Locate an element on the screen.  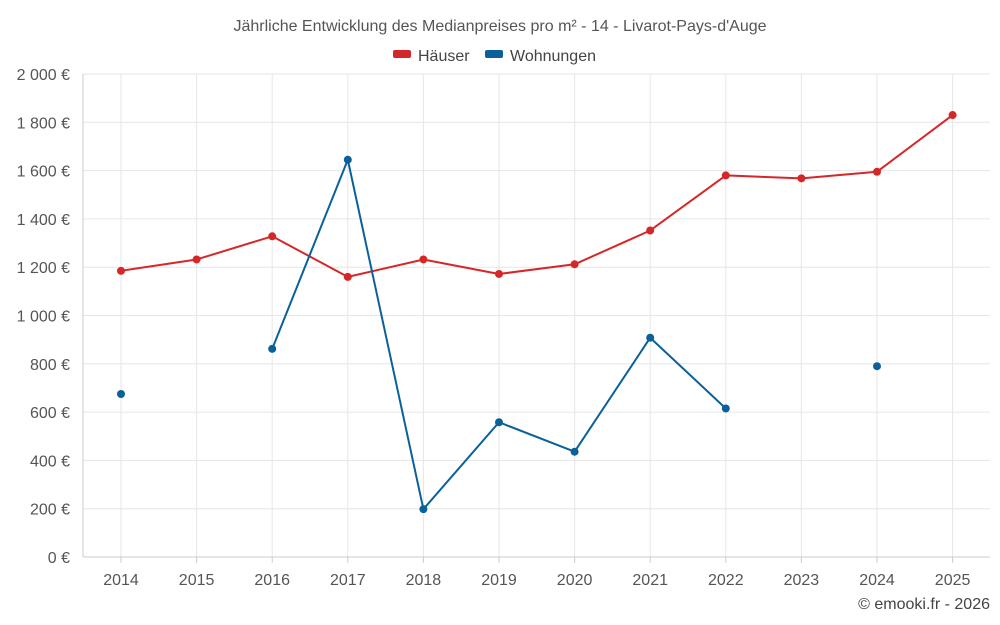
data-point-wohnungen-2020 is located at coordinates (574, 451).